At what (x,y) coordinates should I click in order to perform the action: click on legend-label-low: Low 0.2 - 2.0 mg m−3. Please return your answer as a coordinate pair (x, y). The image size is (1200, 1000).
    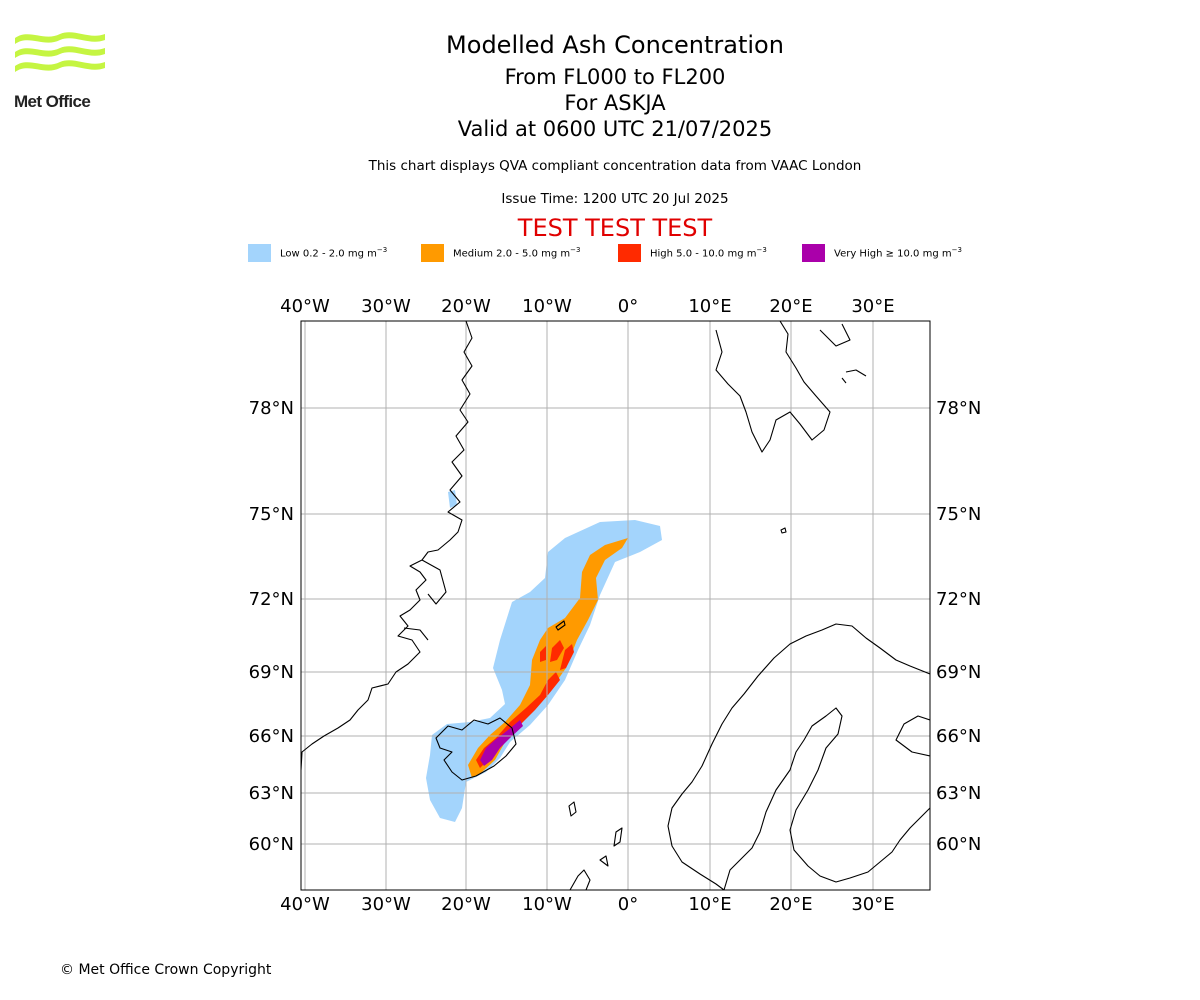
    Looking at the image, I should click on (334, 253).